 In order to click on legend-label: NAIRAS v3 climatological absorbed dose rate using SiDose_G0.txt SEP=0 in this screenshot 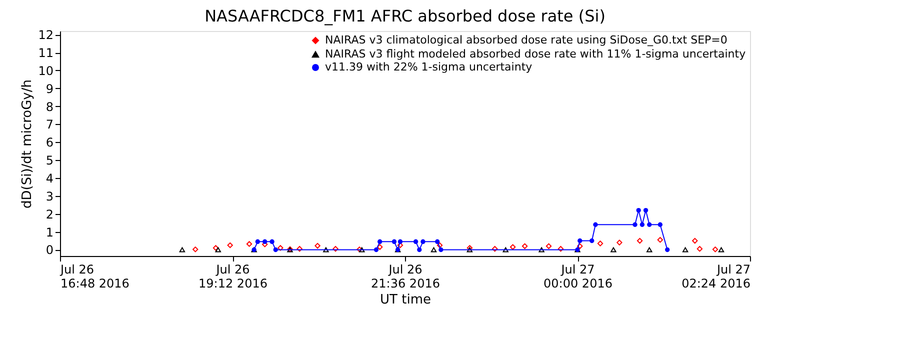, I will do `click(526, 40)`.